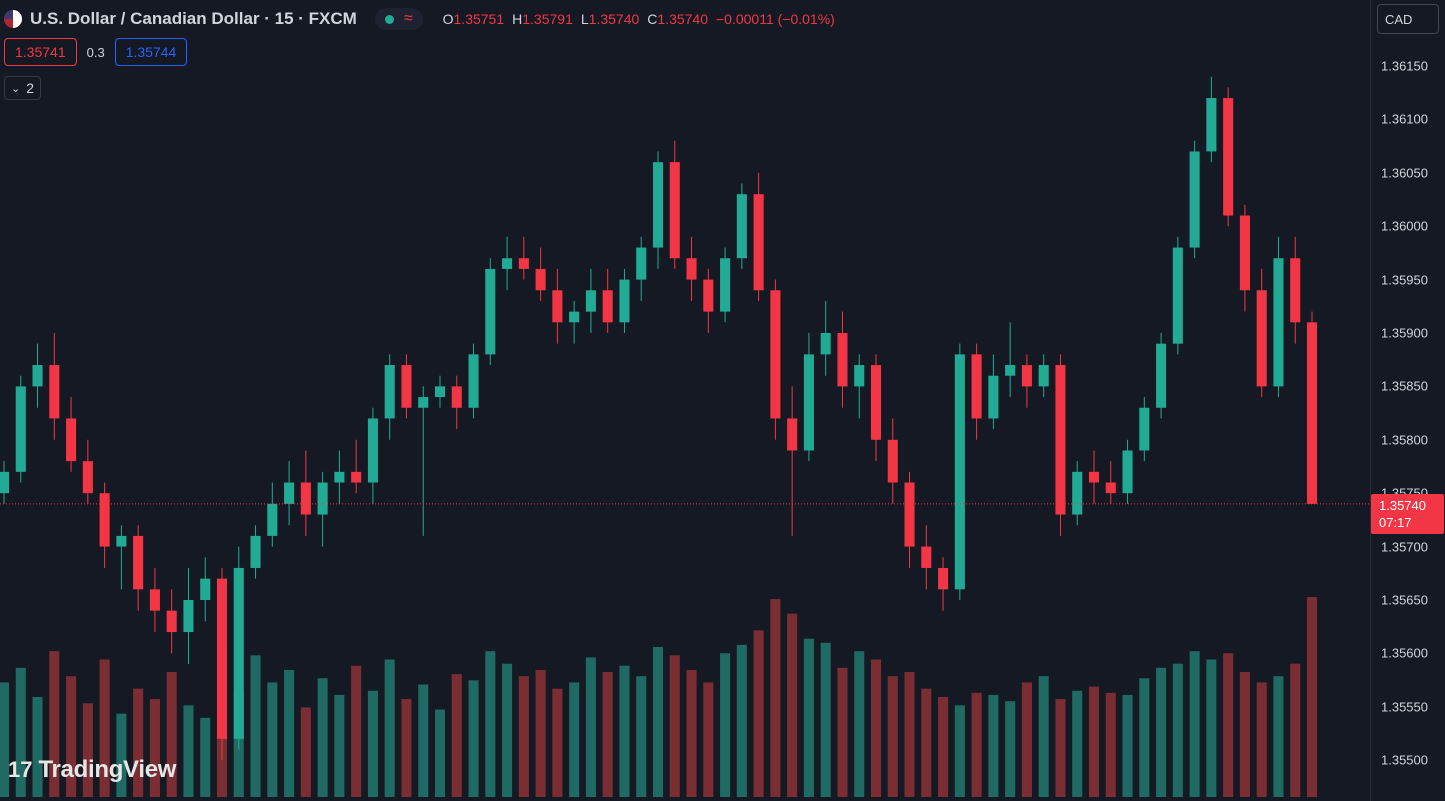  Describe the element at coordinates (1408, 19) in the screenshot. I see `currency-button: CAD` at that location.